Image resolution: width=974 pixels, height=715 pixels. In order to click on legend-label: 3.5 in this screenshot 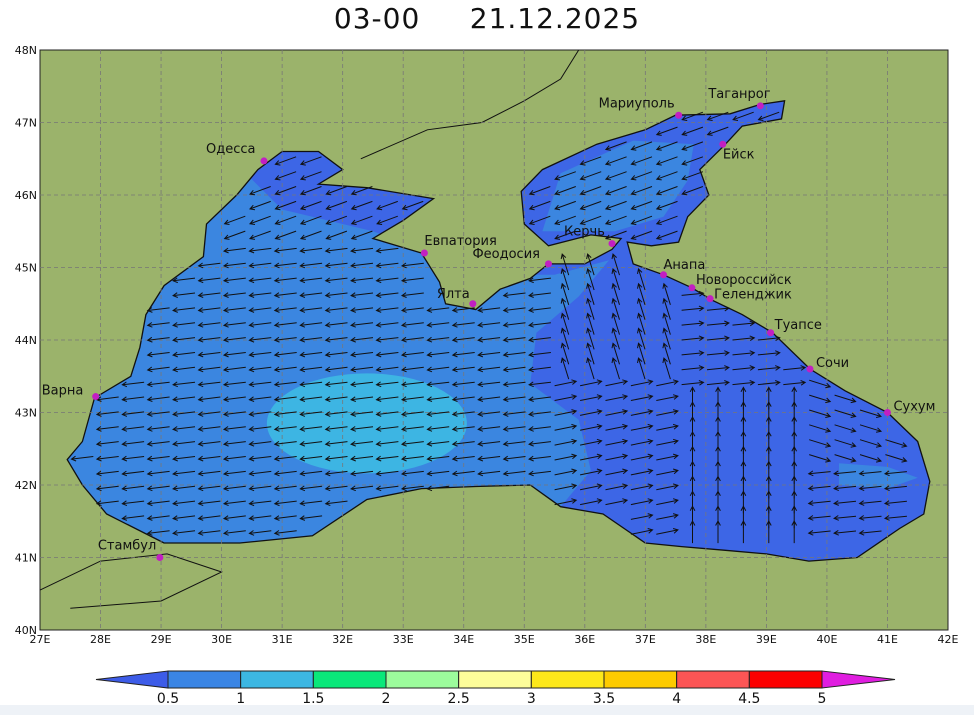, I will do `click(604, 698)`.